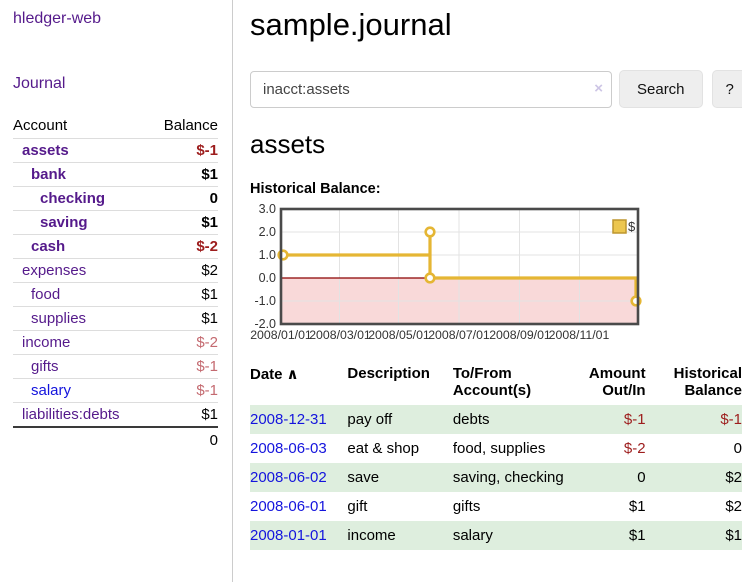  I want to click on chart-title: Historical Balance:, so click(315, 189).